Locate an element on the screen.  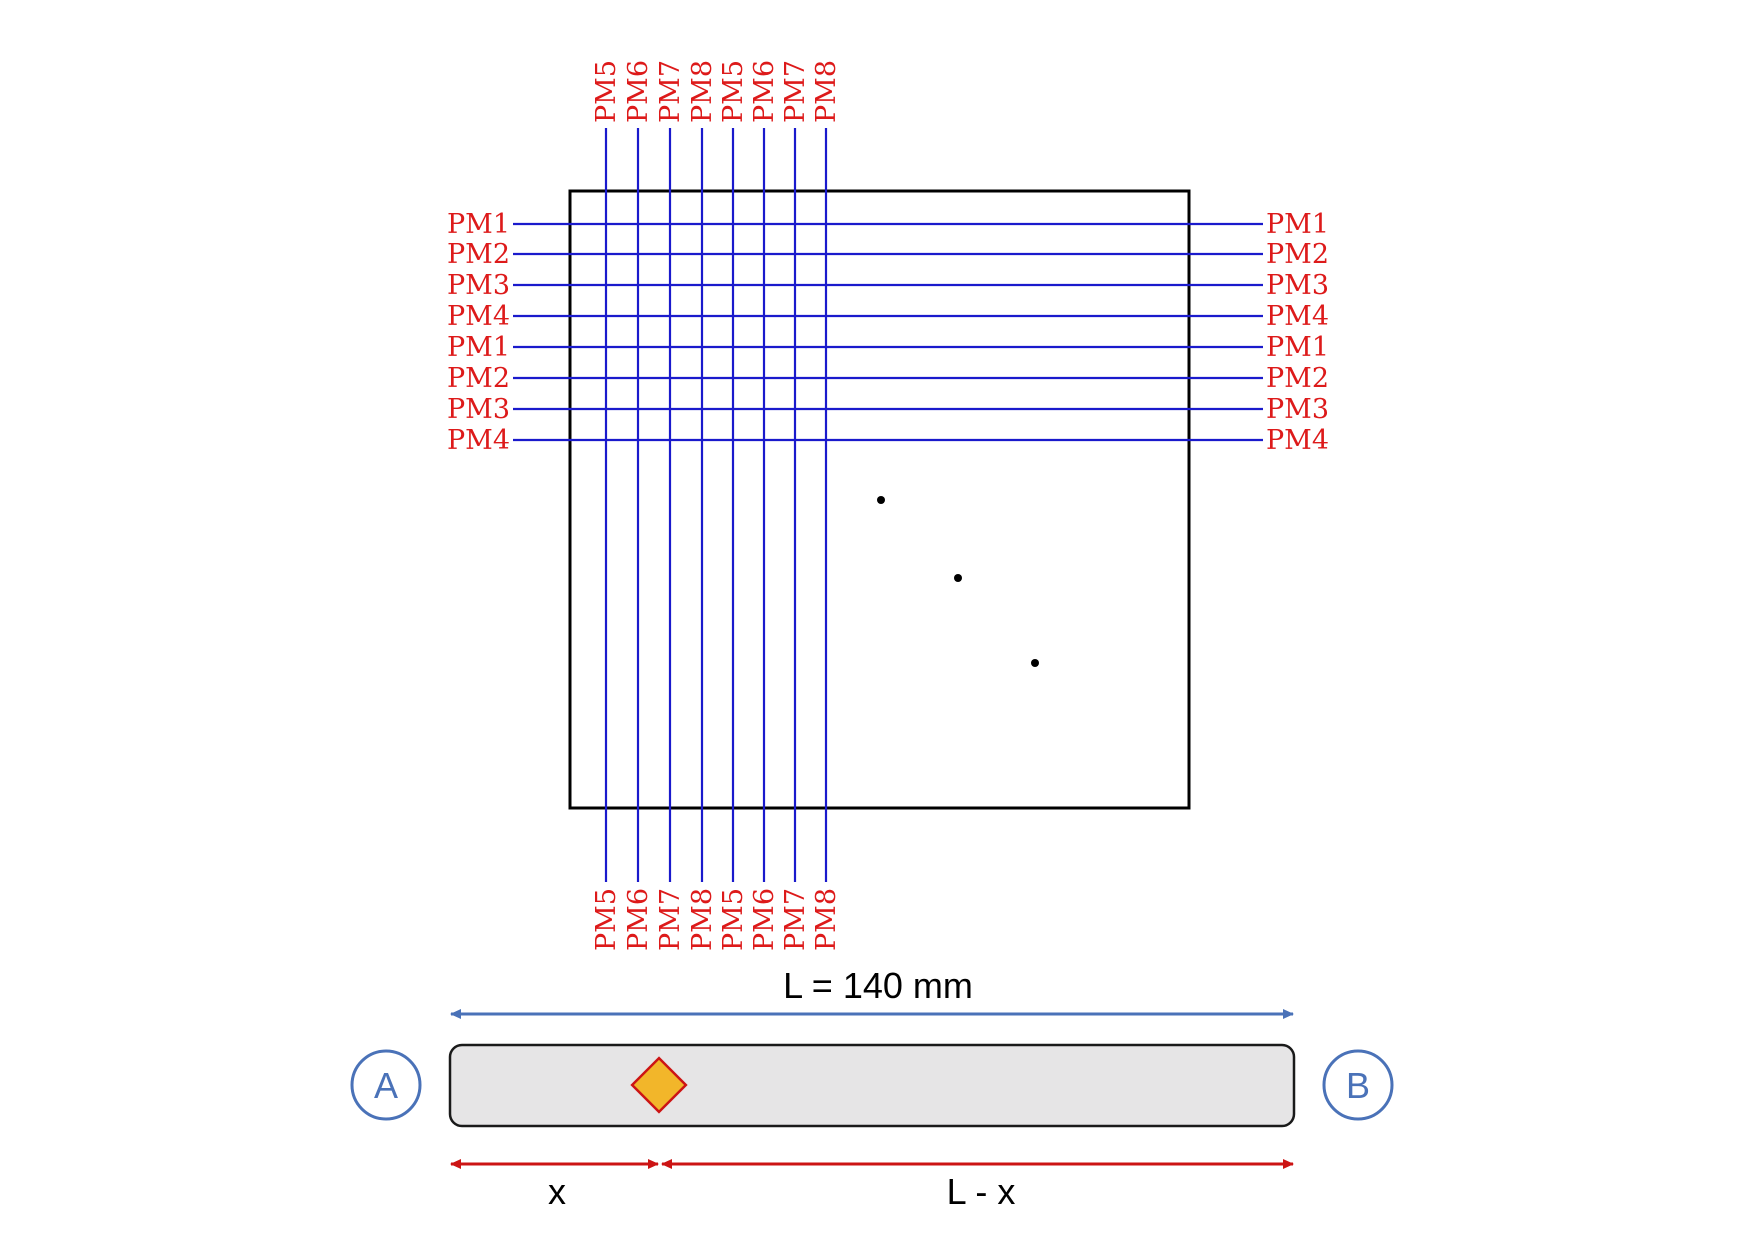
horizontal-fibers is located at coordinates (888, 332).